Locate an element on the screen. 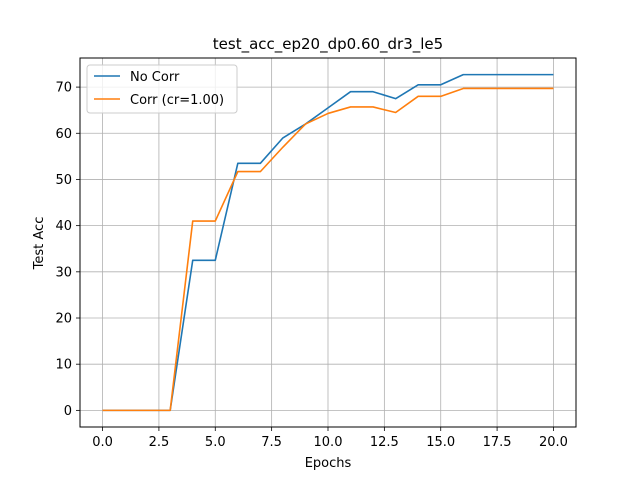 This screenshot has height=480, width=640. y-tick-label: 60 is located at coordinates (63, 134).